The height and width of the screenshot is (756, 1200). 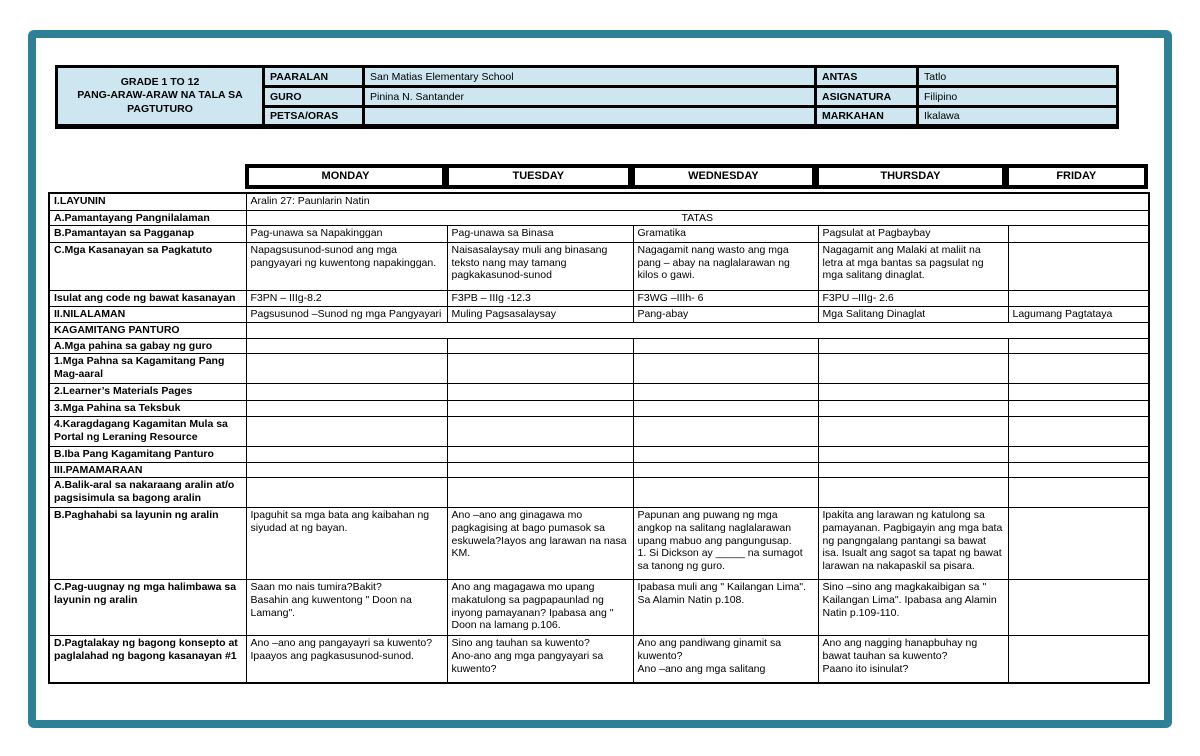 What do you see at coordinates (147, 314) in the screenshot?
I see `row-label: II.NILALAMAN` at bounding box center [147, 314].